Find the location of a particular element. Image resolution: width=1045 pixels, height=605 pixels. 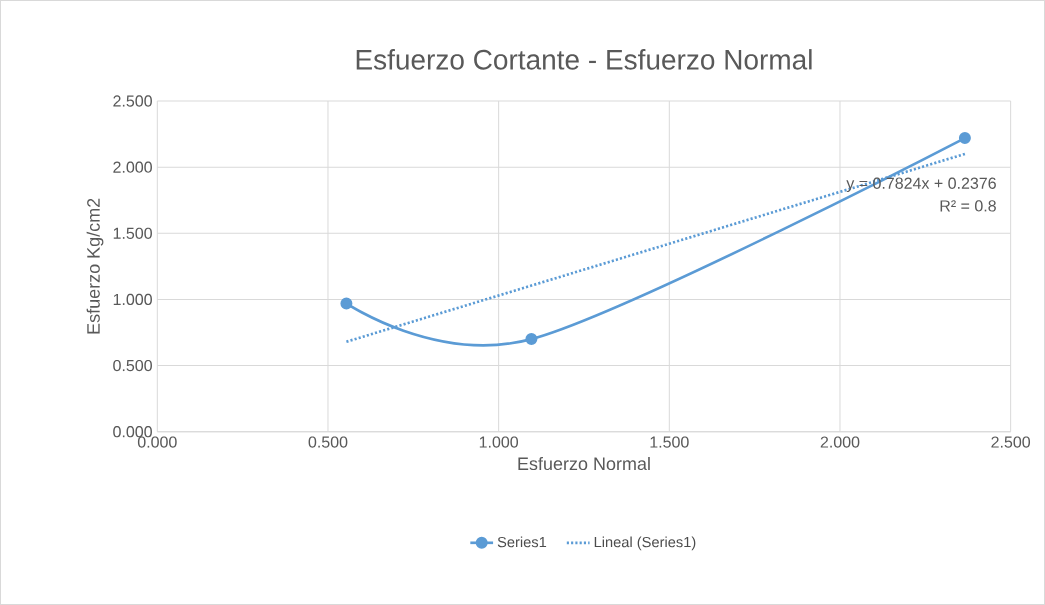

annotation: y = 0.7824x + 0.2376 is located at coordinates (921, 185).